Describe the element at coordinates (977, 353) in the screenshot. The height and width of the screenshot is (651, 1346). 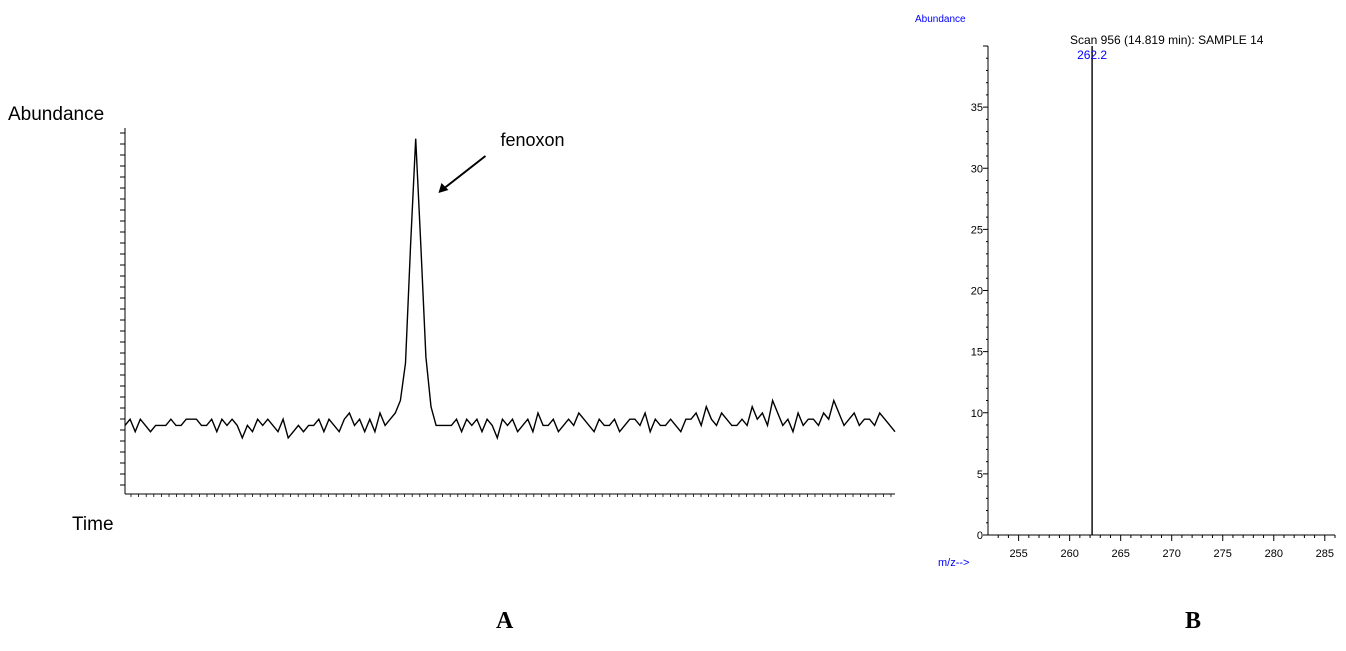
I see `y-tick-label: 15` at that location.